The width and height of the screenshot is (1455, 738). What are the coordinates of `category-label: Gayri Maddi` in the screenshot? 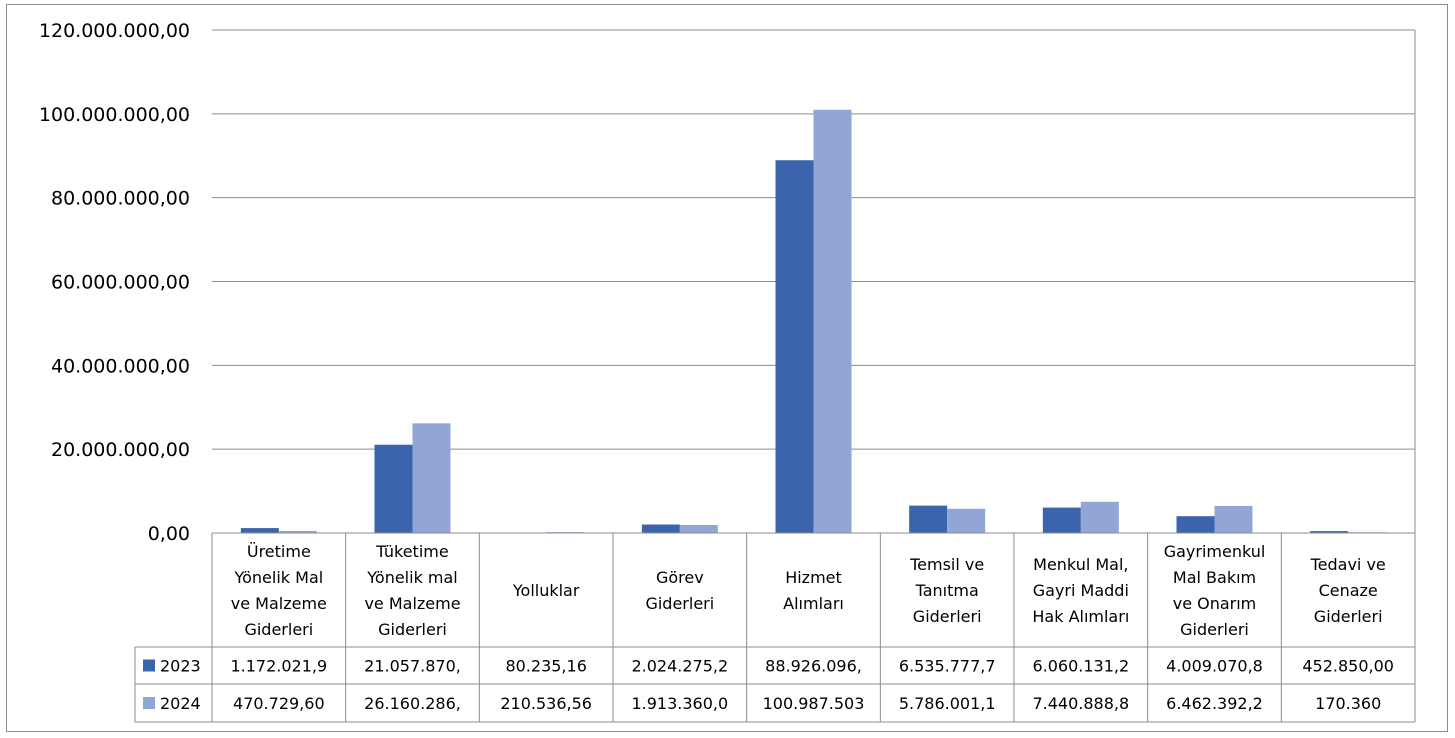 It's located at (1081, 590).